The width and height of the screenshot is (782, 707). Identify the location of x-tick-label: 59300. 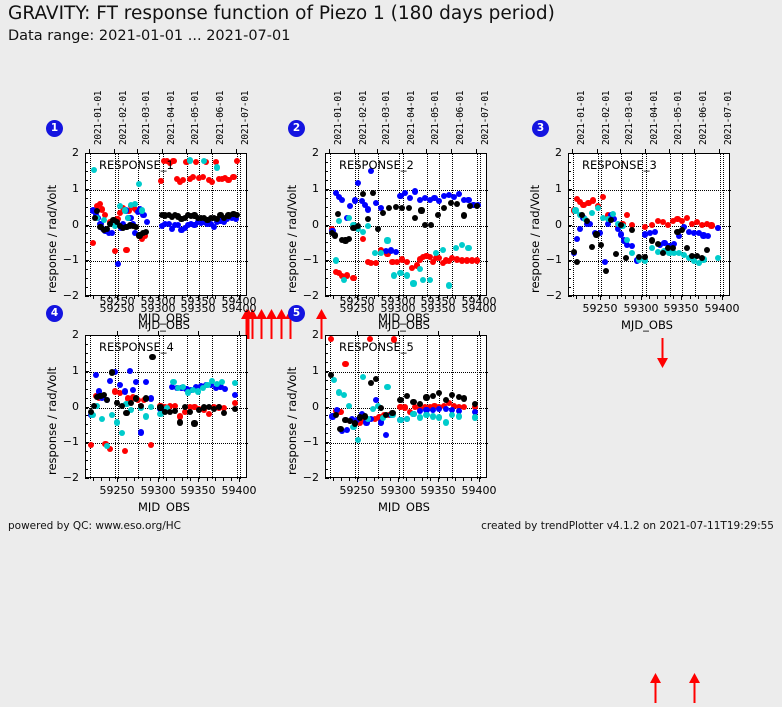
(398, 490).